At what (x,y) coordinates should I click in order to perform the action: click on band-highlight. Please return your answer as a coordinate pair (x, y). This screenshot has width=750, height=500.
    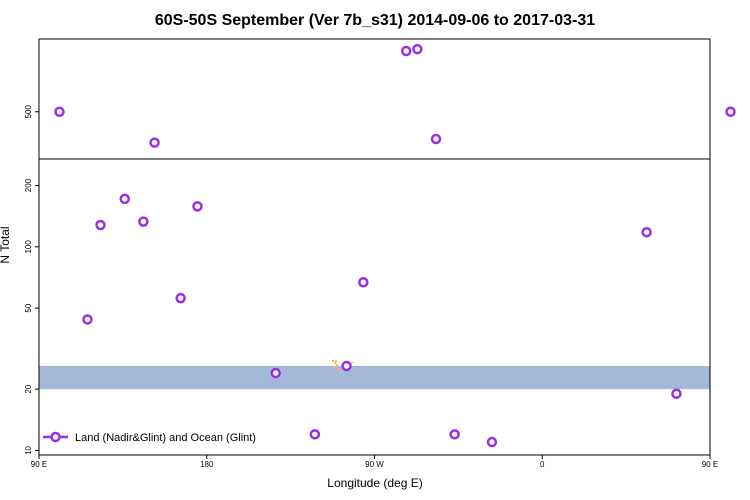
    Looking at the image, I should click on (360, 366).